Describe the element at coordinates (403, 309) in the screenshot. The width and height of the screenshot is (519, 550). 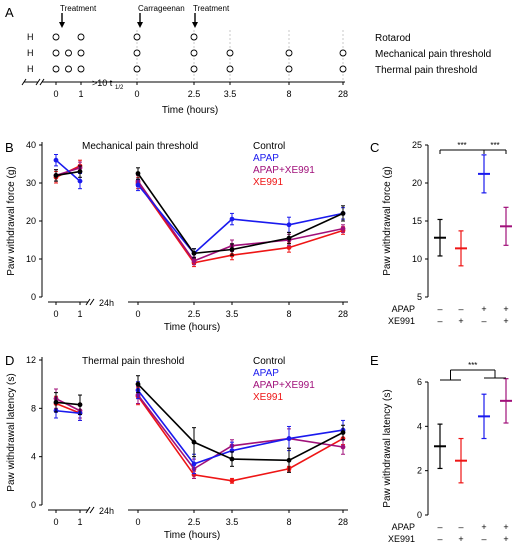
I see `row-label-apap: APAP` at that location.